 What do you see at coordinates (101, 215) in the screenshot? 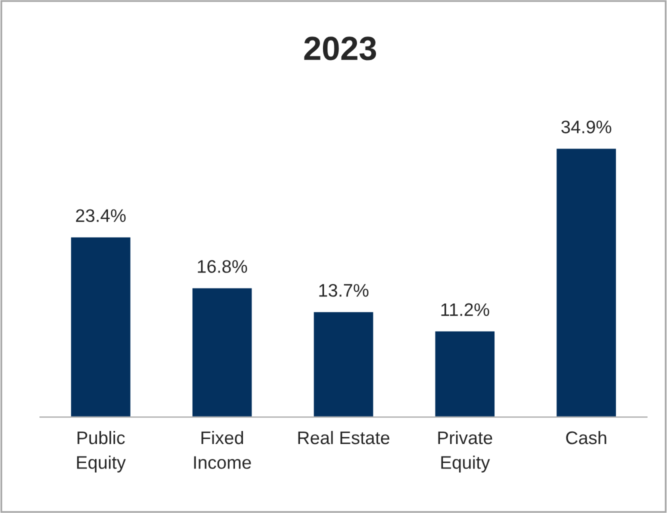
I see `data-label: 23.4%` at bounding box center [101, 215].